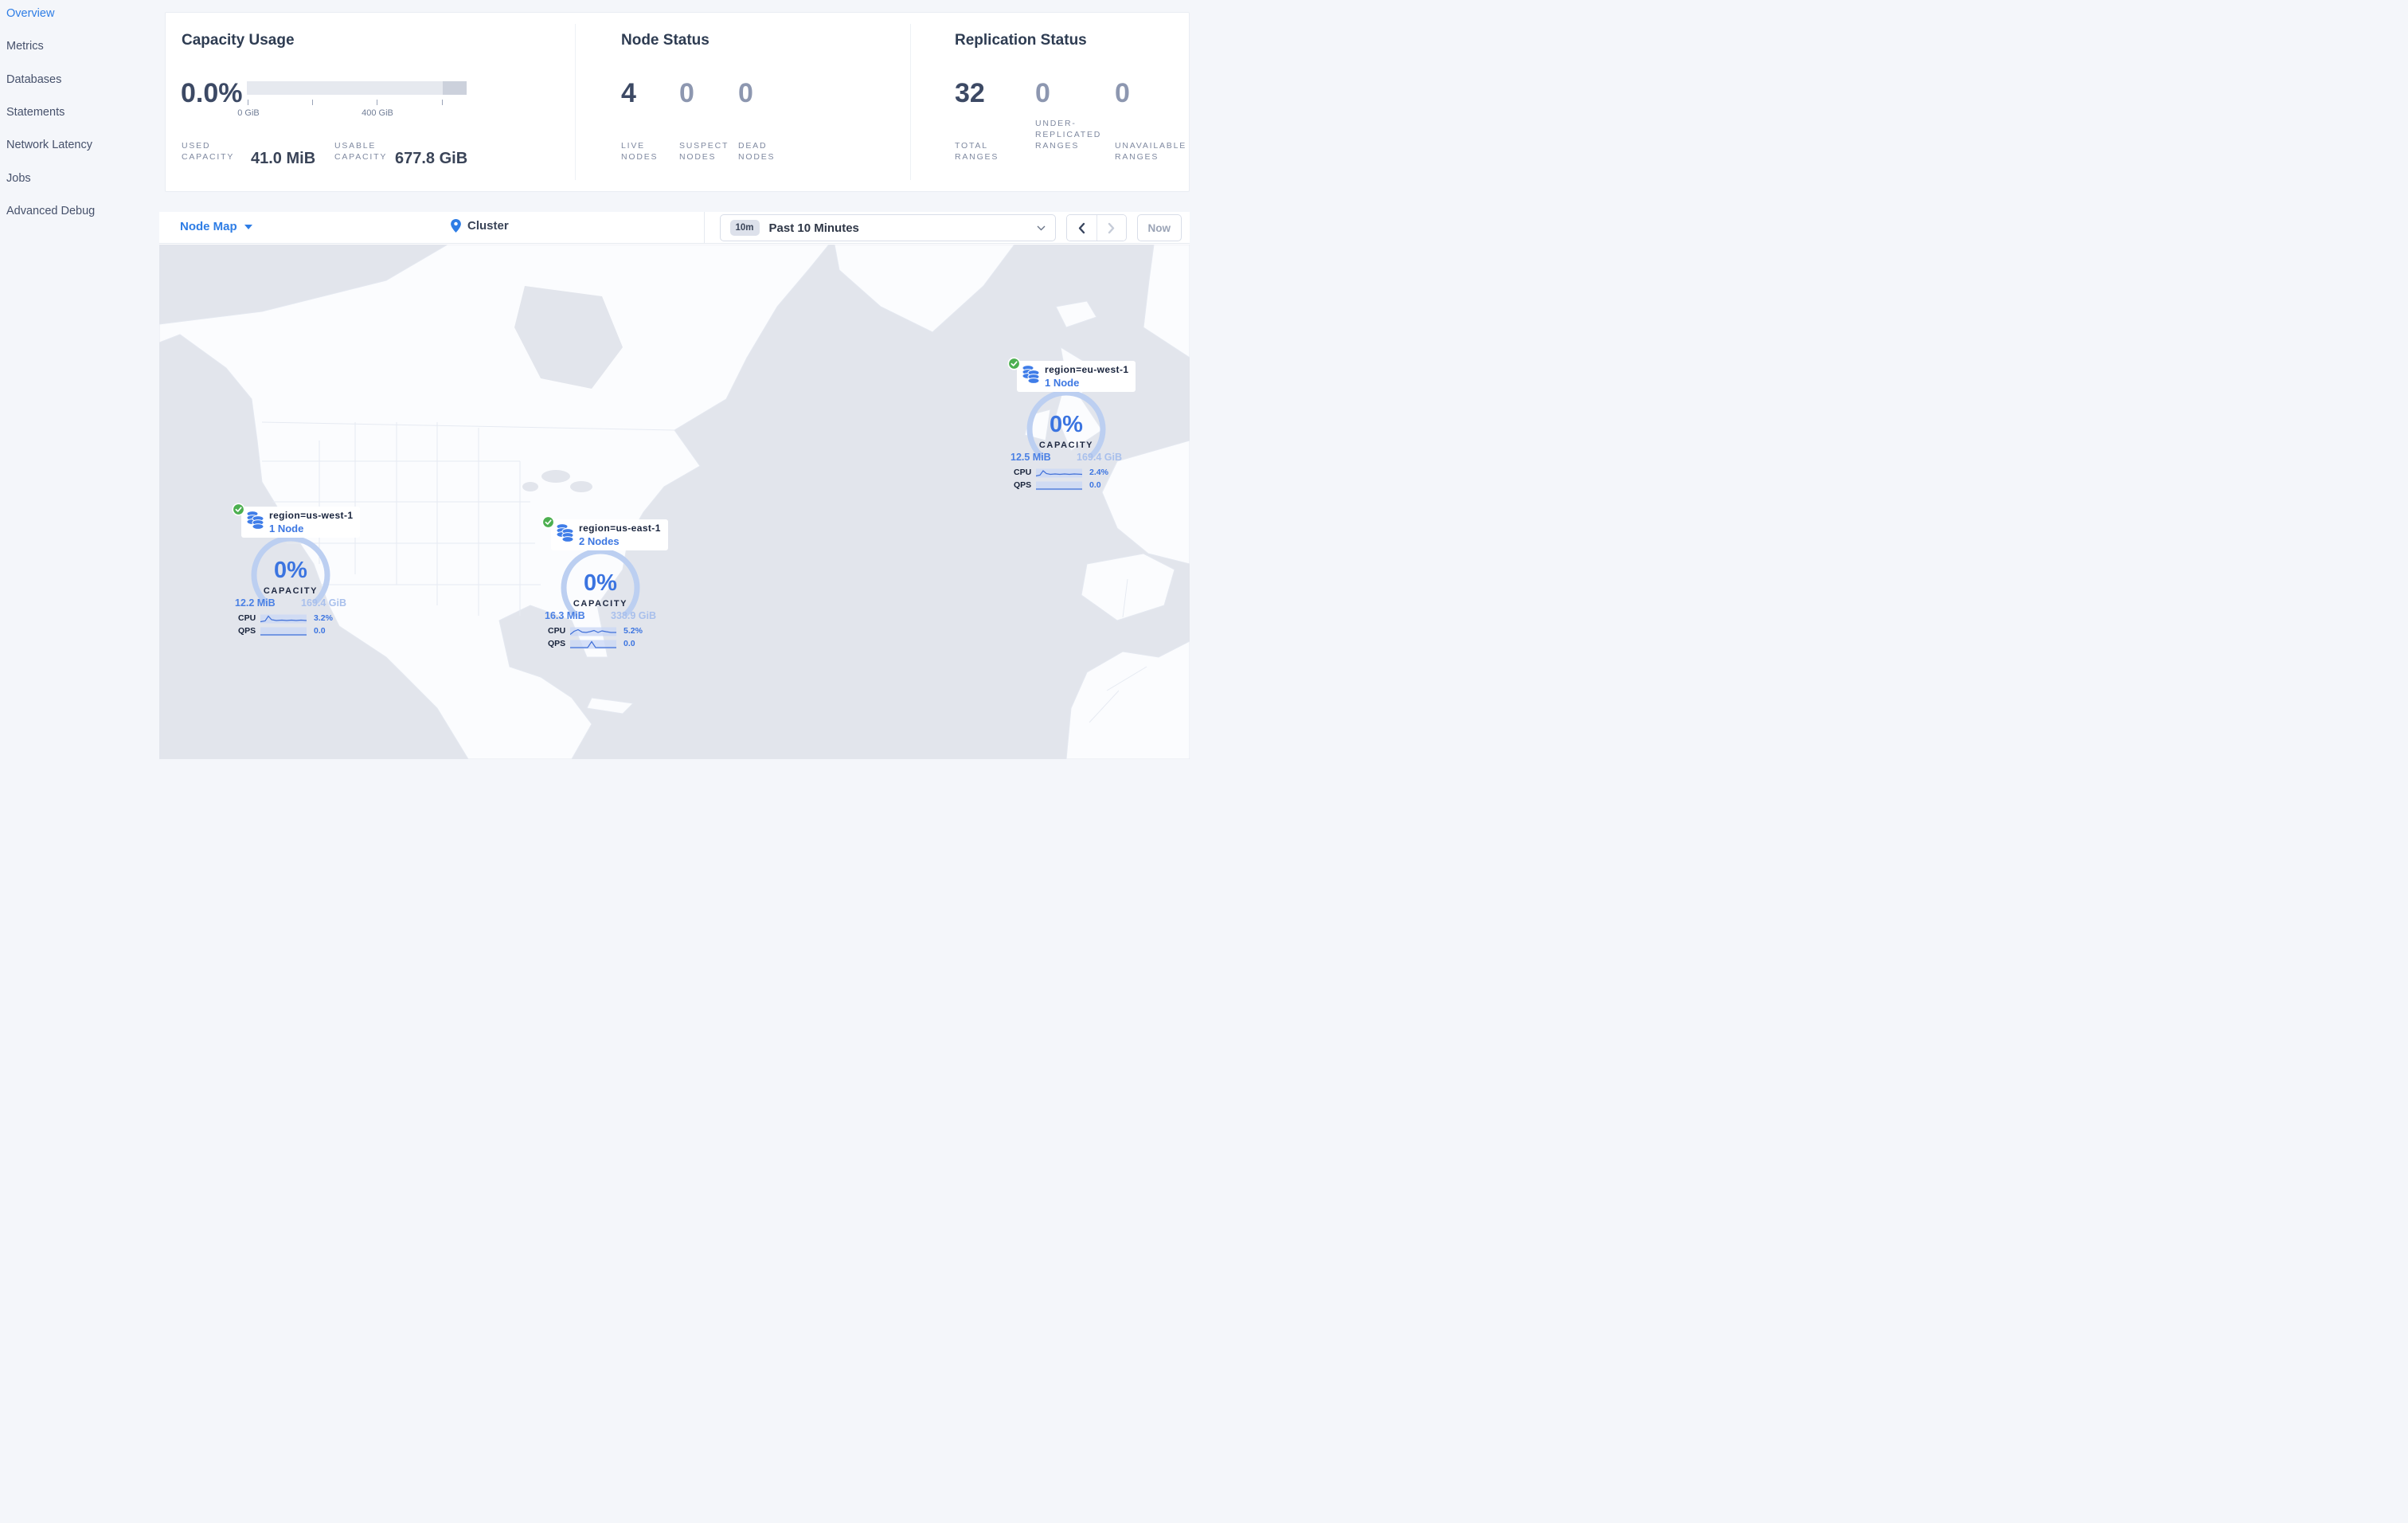 Image resolution: width=2408 pixels, height=1523 pixels. I want to click on sidebar-item-overview: Overview, so click(30, 13).